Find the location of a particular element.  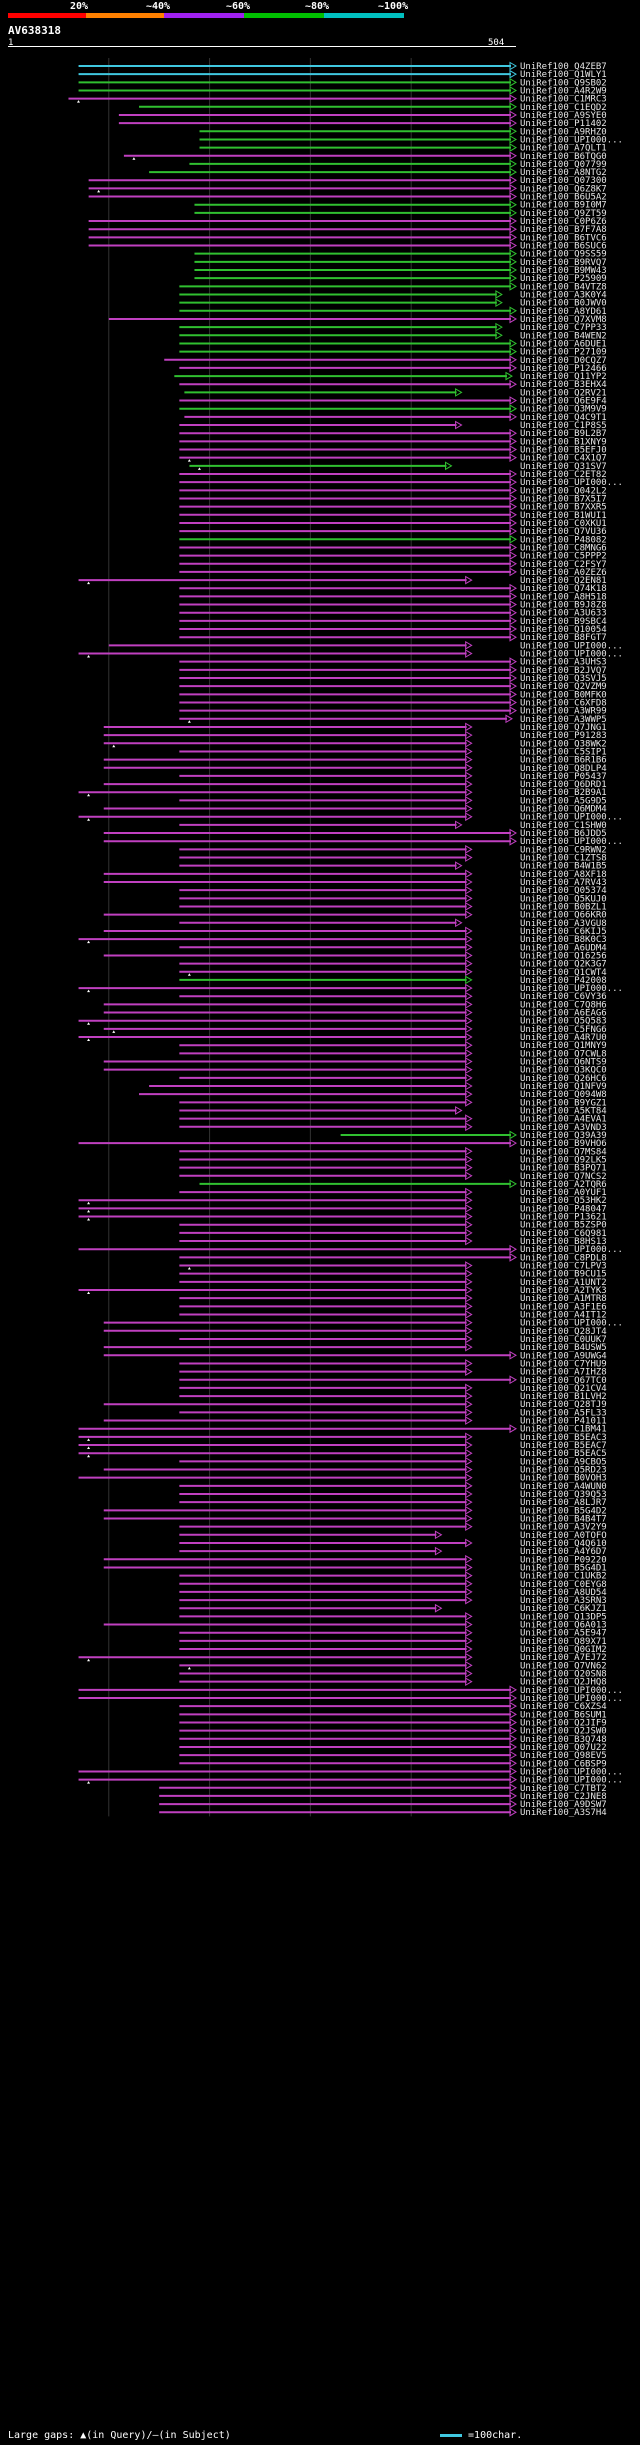

hit-row: UniRef100_C5SIP1 is located at coordinates (393, 752).